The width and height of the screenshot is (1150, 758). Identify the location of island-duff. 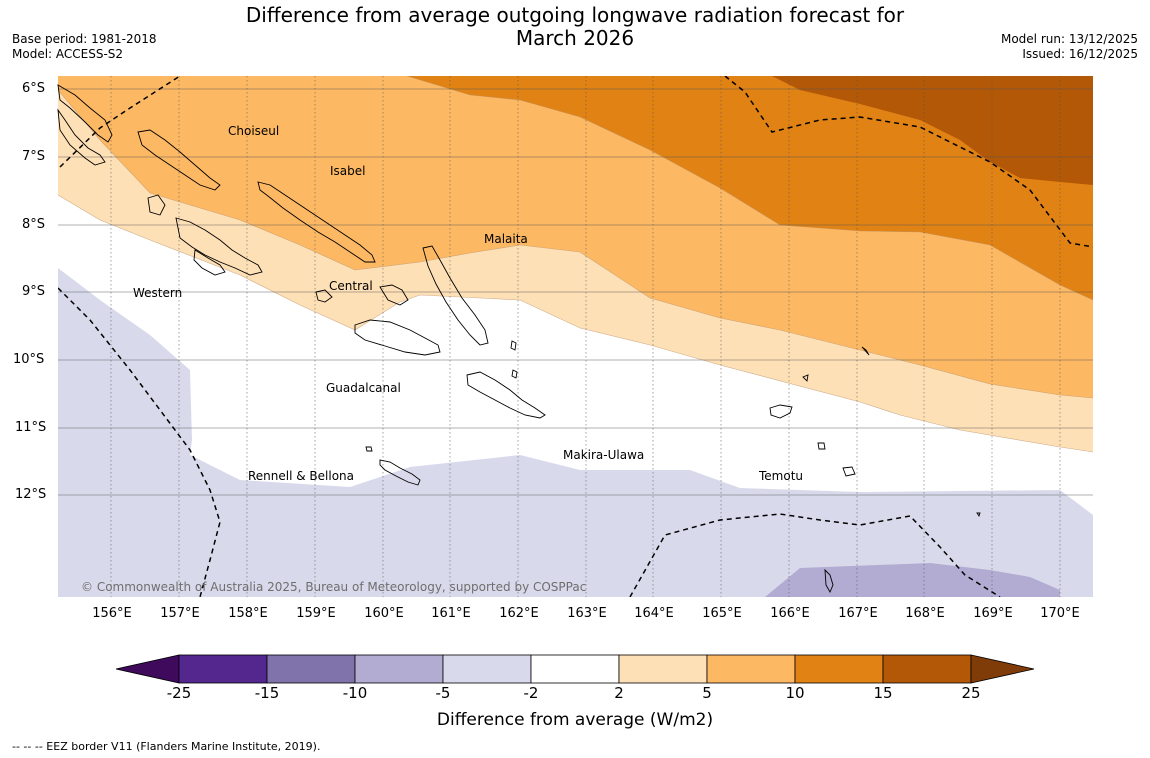
(865, 351).